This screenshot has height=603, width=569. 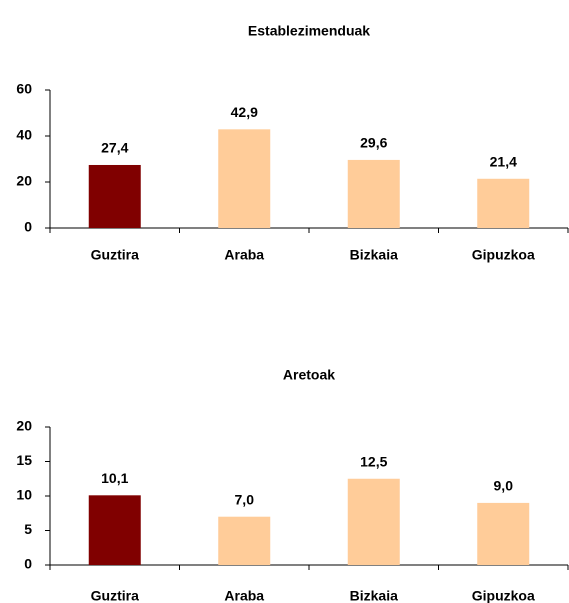 I want to click on value-label: 9,0, so click(x=504, y=486).